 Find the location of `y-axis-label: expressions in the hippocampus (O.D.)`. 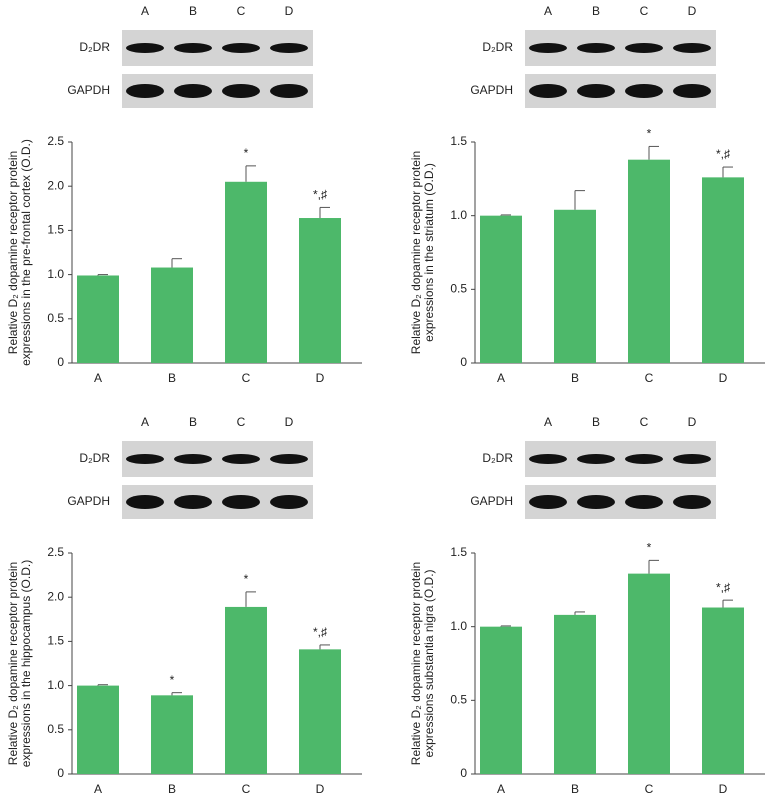

y-axis-label: expressions in the hippocampus (O.D.) is located at coordinates (26, 663).